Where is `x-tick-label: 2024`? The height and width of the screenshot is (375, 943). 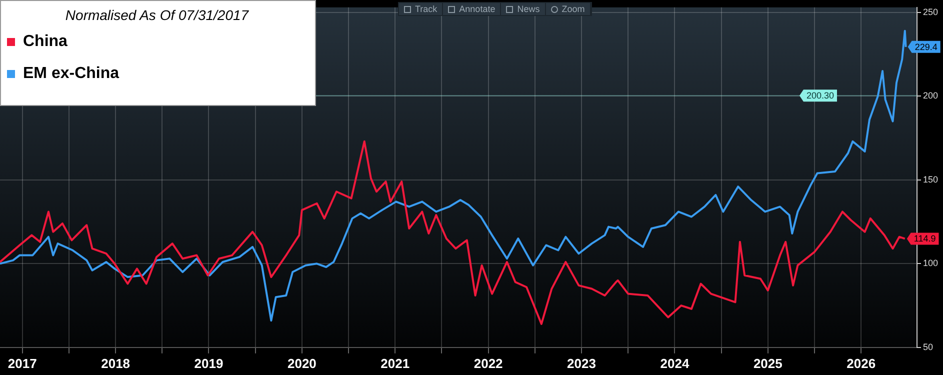
x-tick-label: 2024 is located at coordinates (675, 363).